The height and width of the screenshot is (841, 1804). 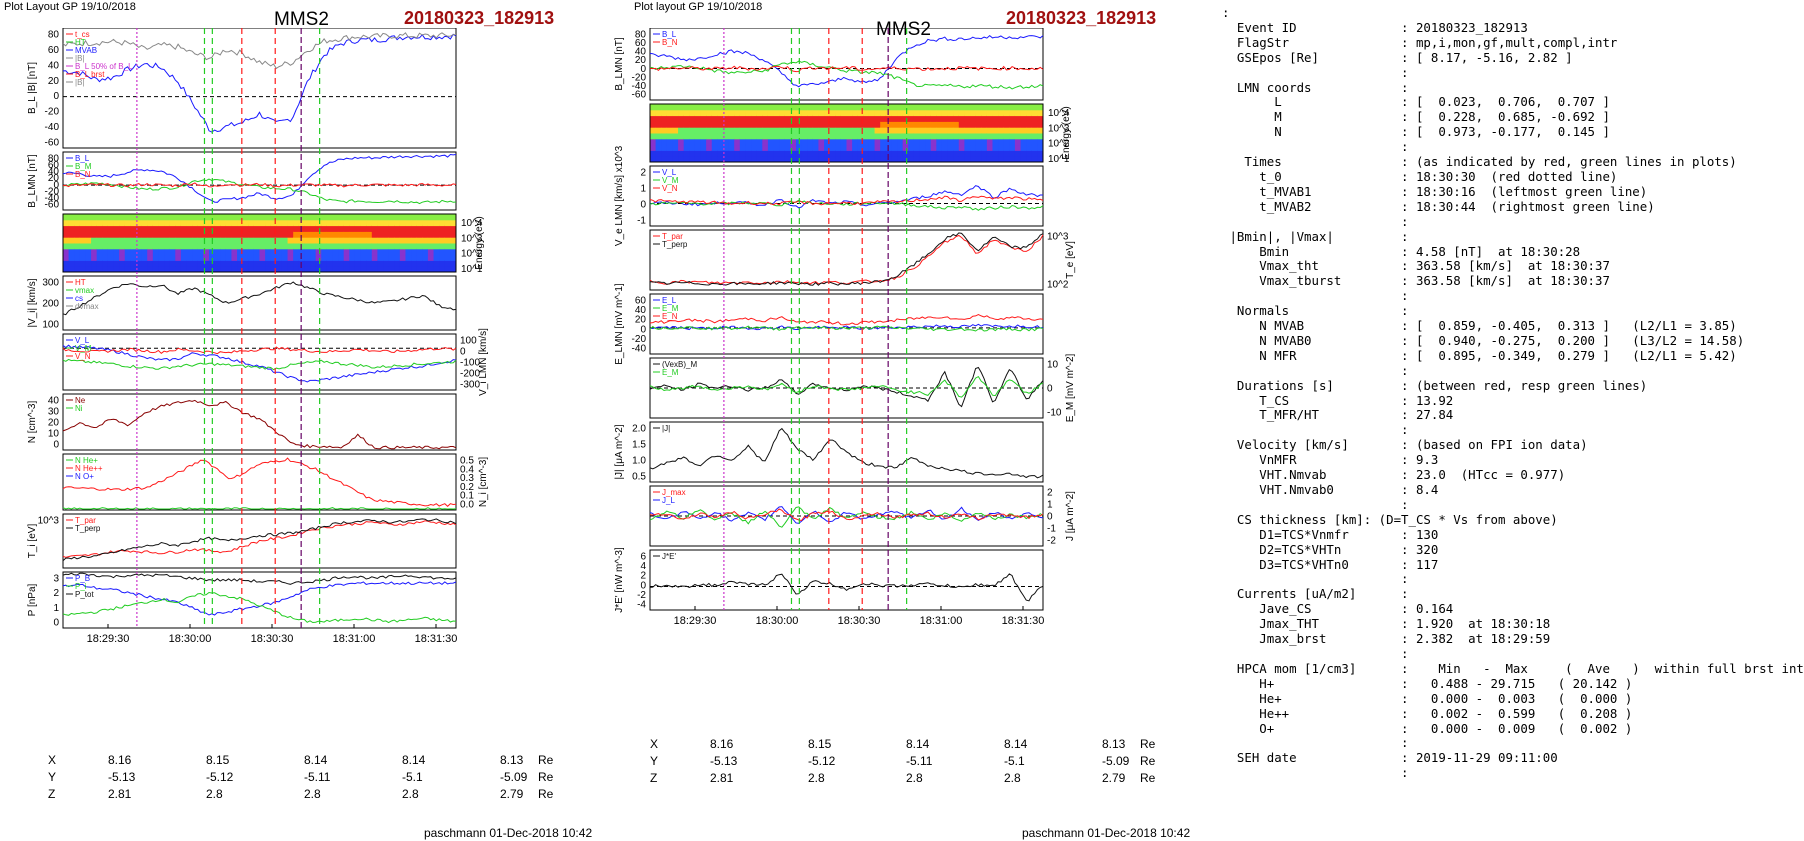 I want to click on tick-label: -60, so click(x=639, y=95).